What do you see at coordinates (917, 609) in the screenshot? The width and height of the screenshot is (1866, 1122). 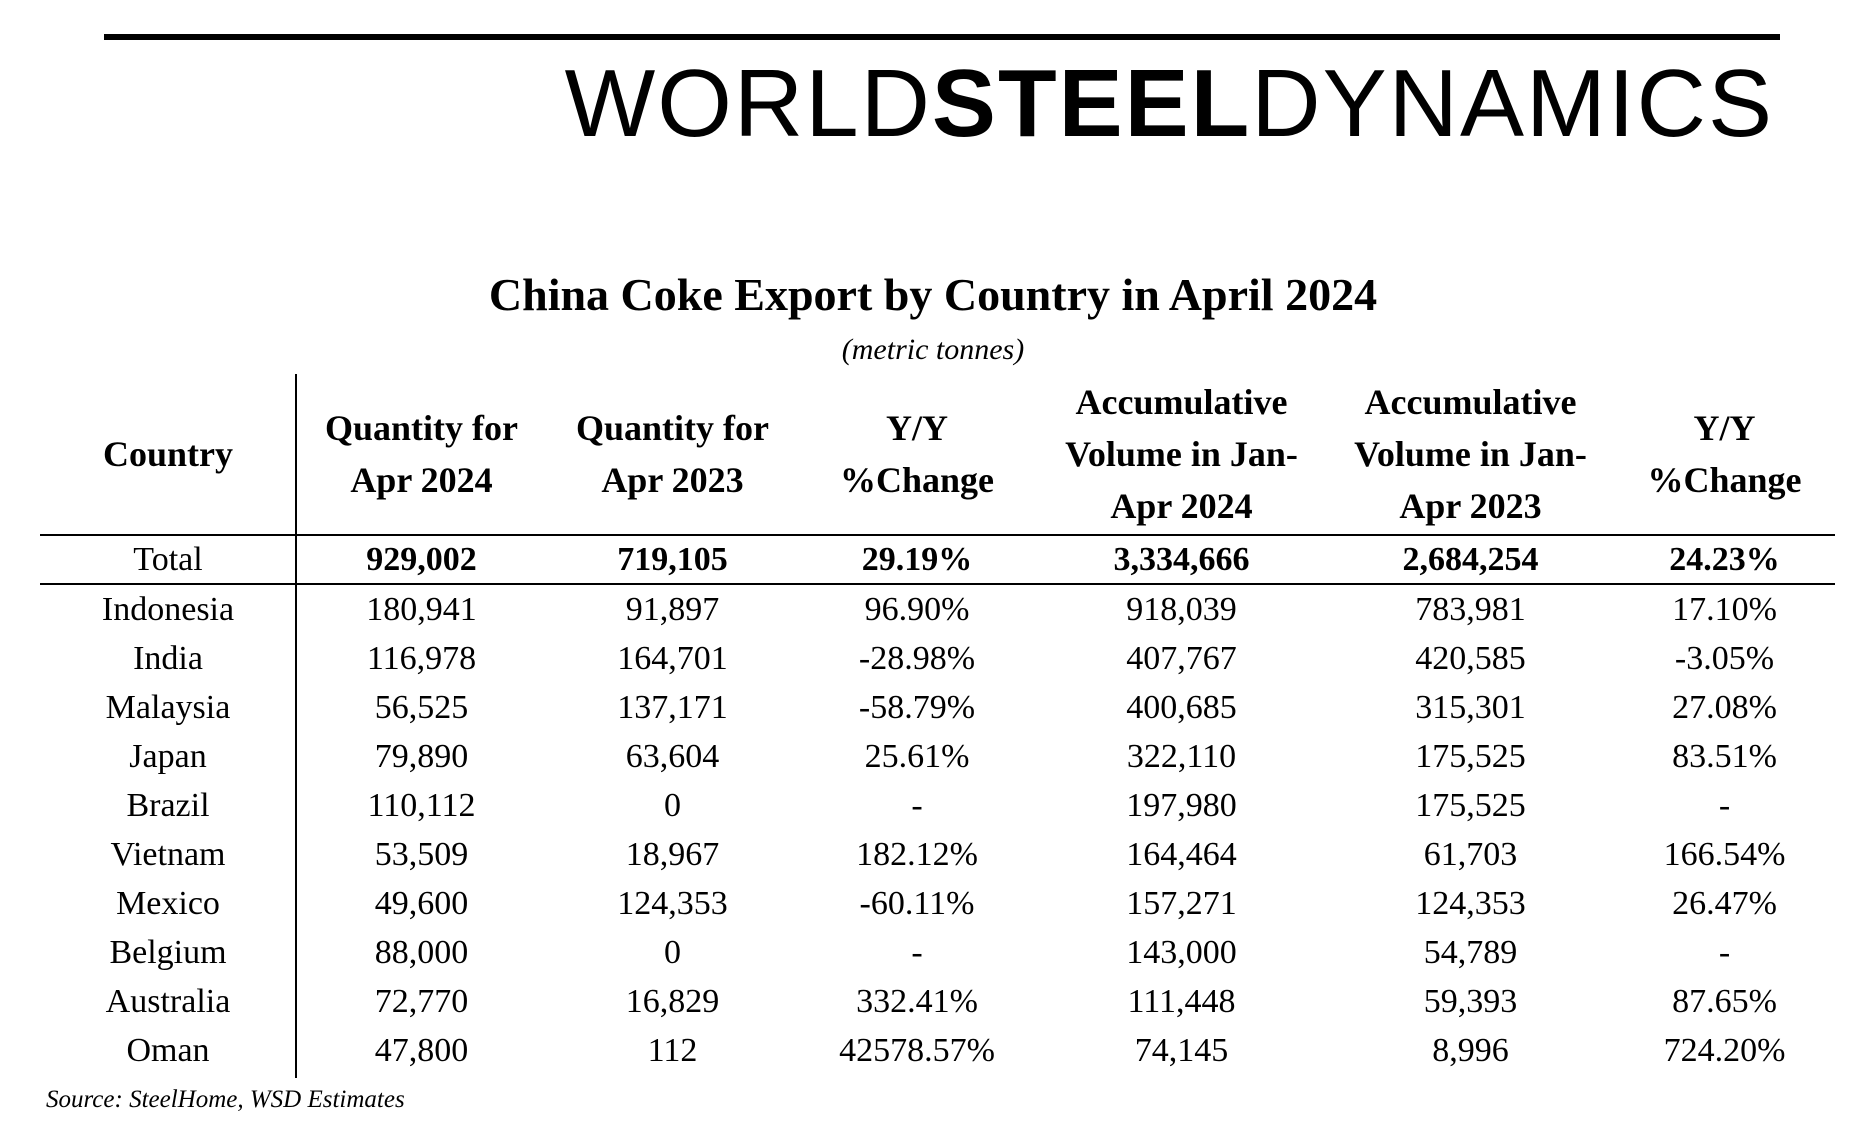 I see `data-cell: 96.90%` at bounding box center [917, 609].